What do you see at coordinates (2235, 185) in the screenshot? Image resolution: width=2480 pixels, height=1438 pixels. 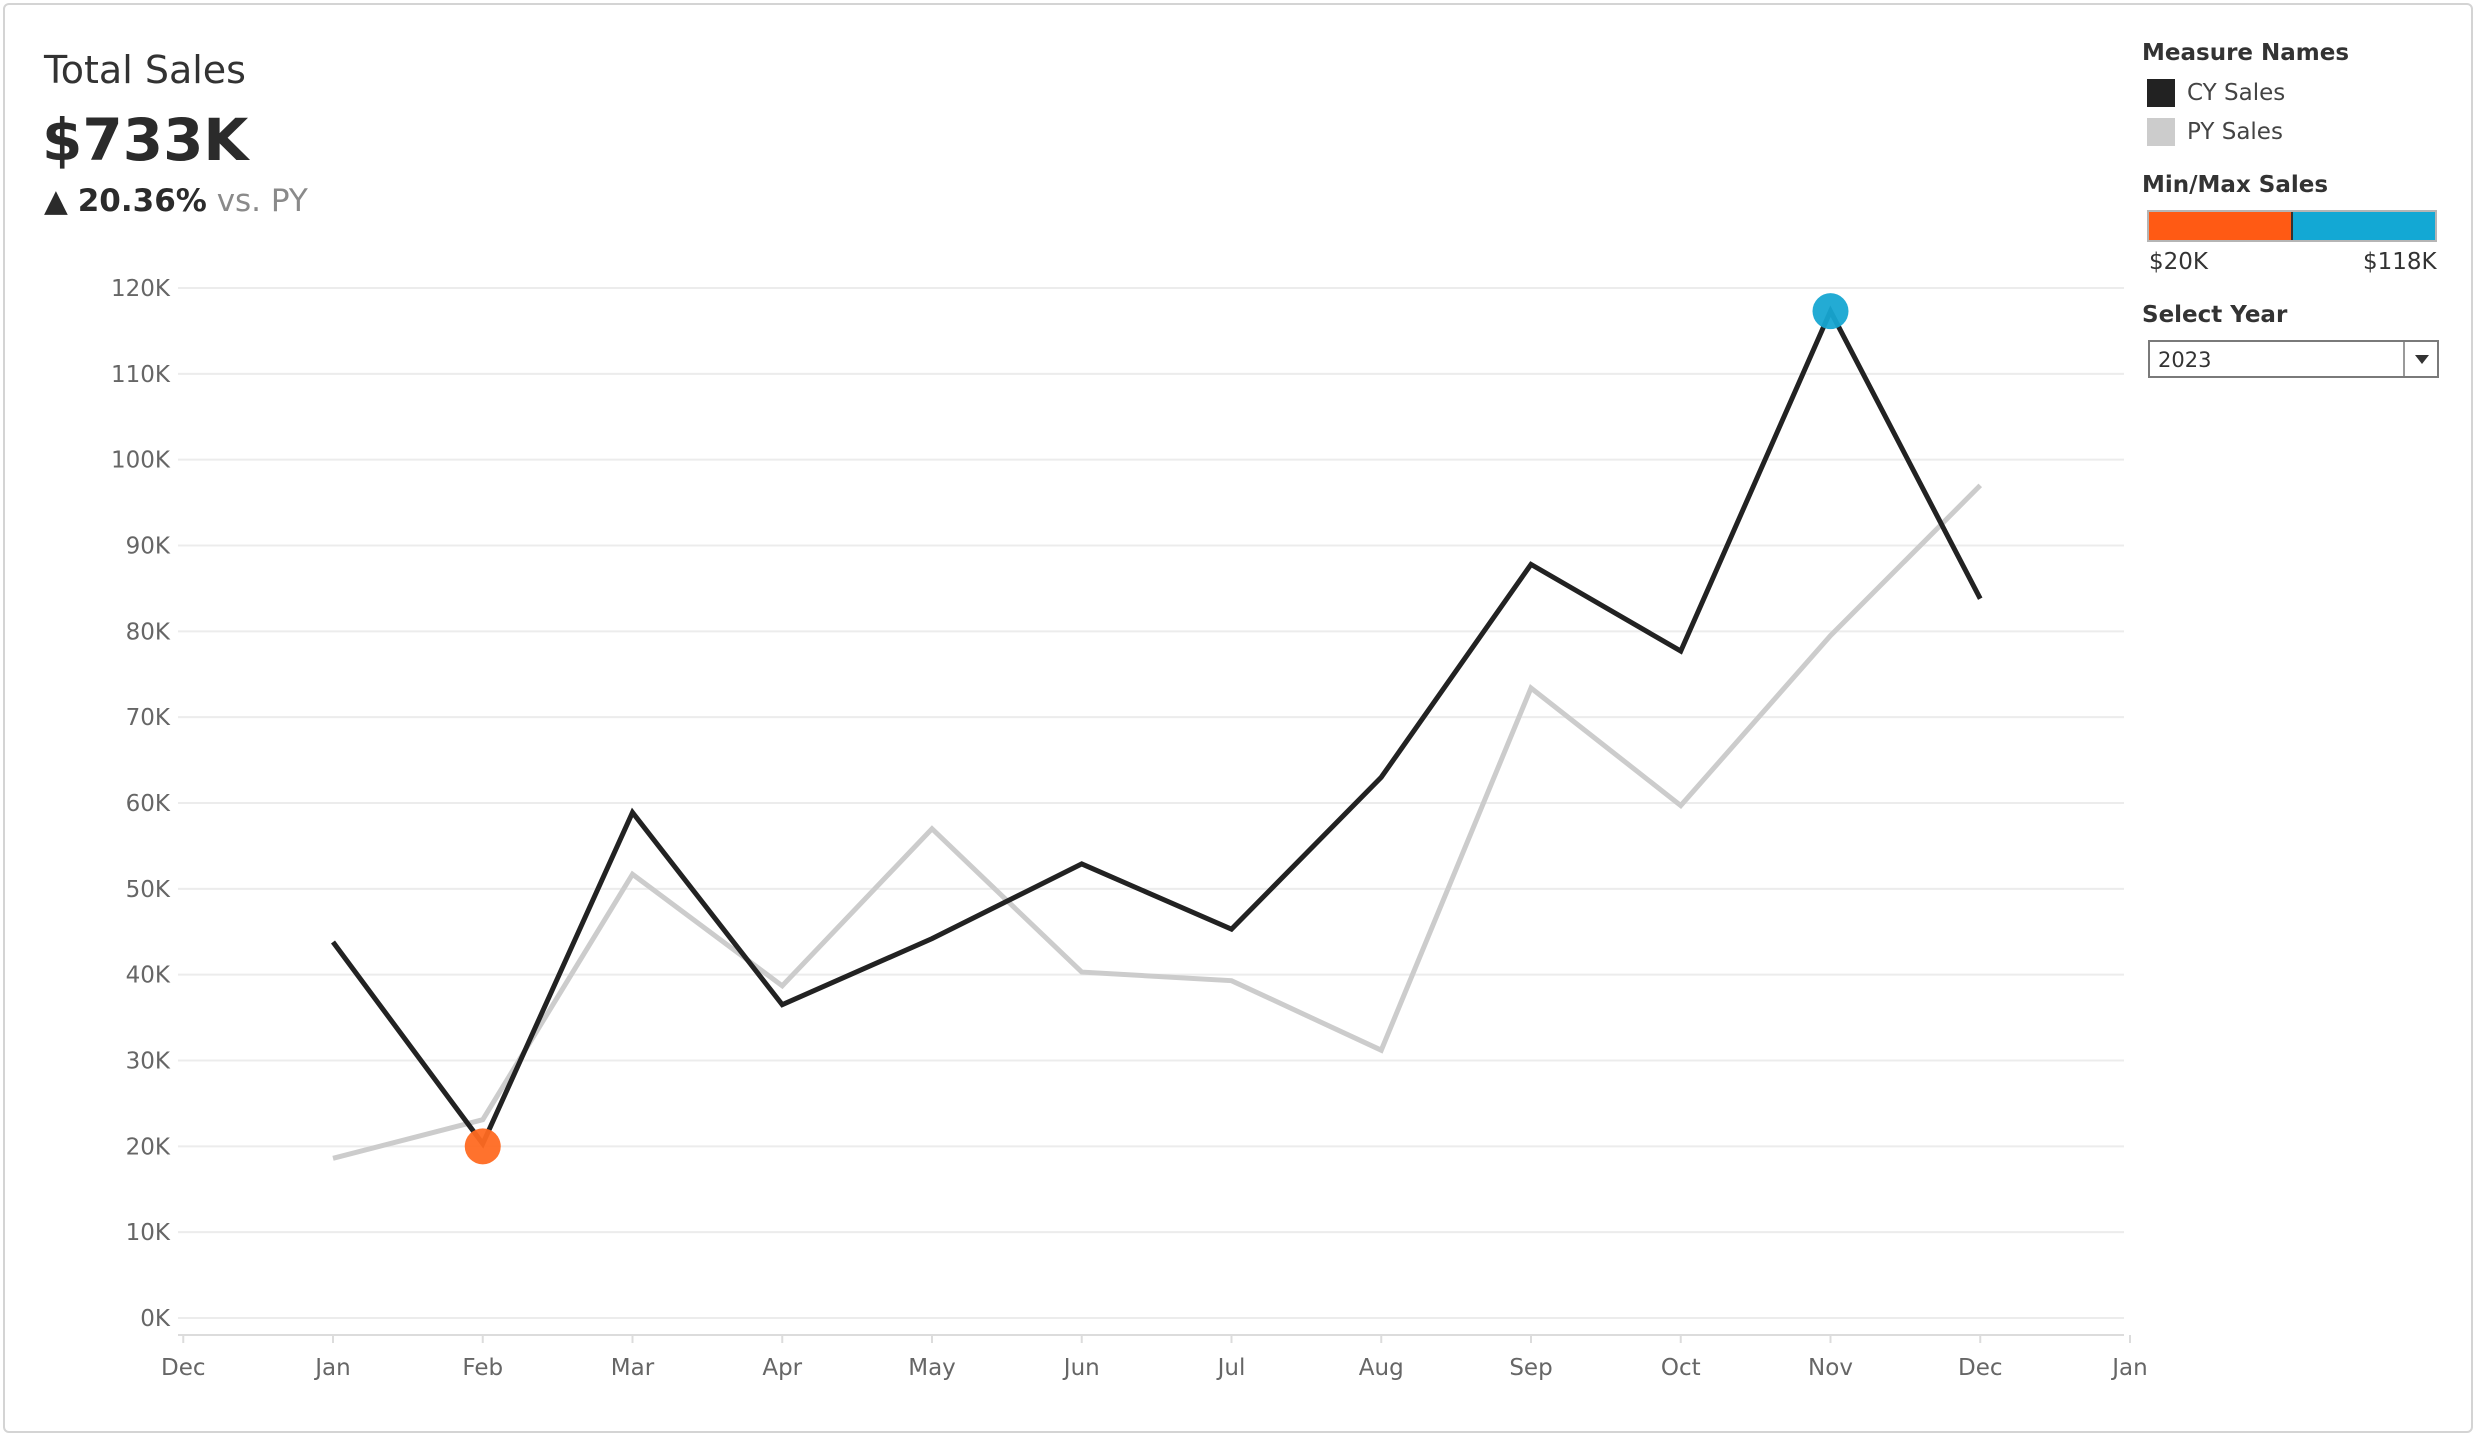 I see `minmax-title: Min/Max Sales` at bounding box center [2235, 185].